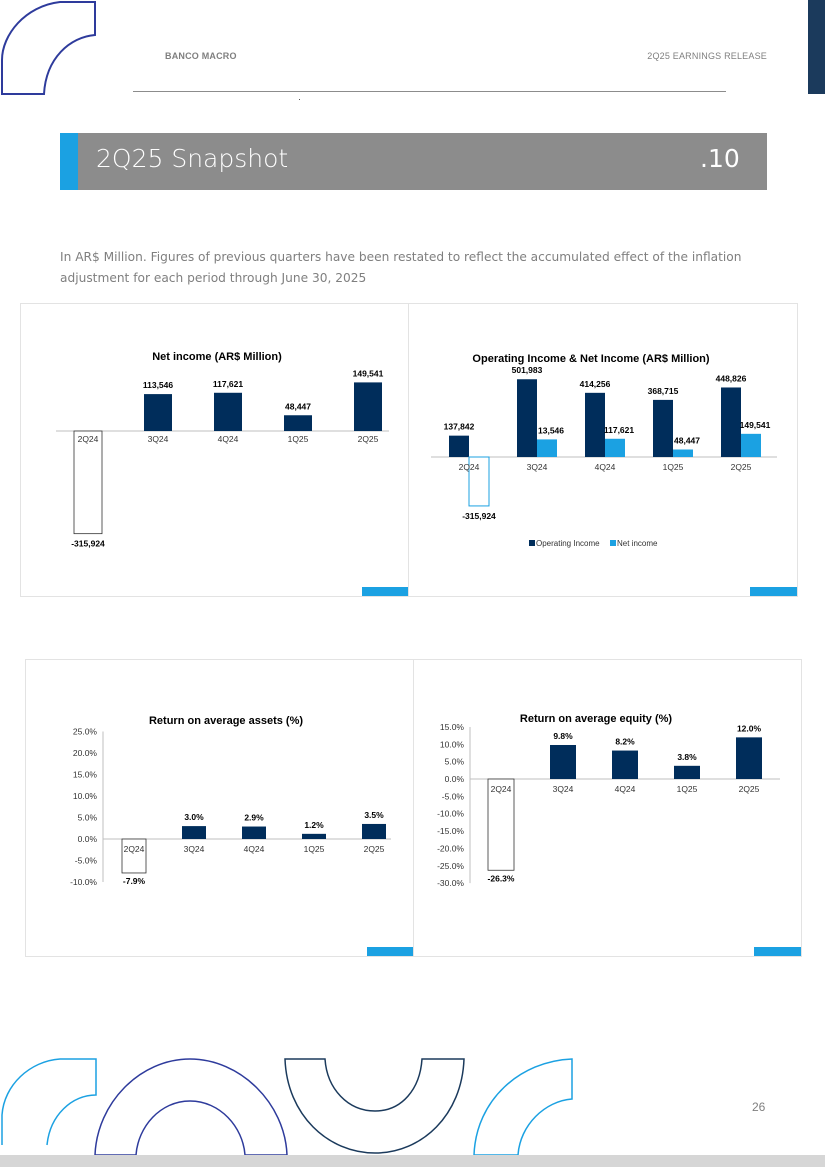  What do you see at coordinates (134, 881) in the screenshot?
I see `data-label: -7.9%` at bounding box center [134, 881].